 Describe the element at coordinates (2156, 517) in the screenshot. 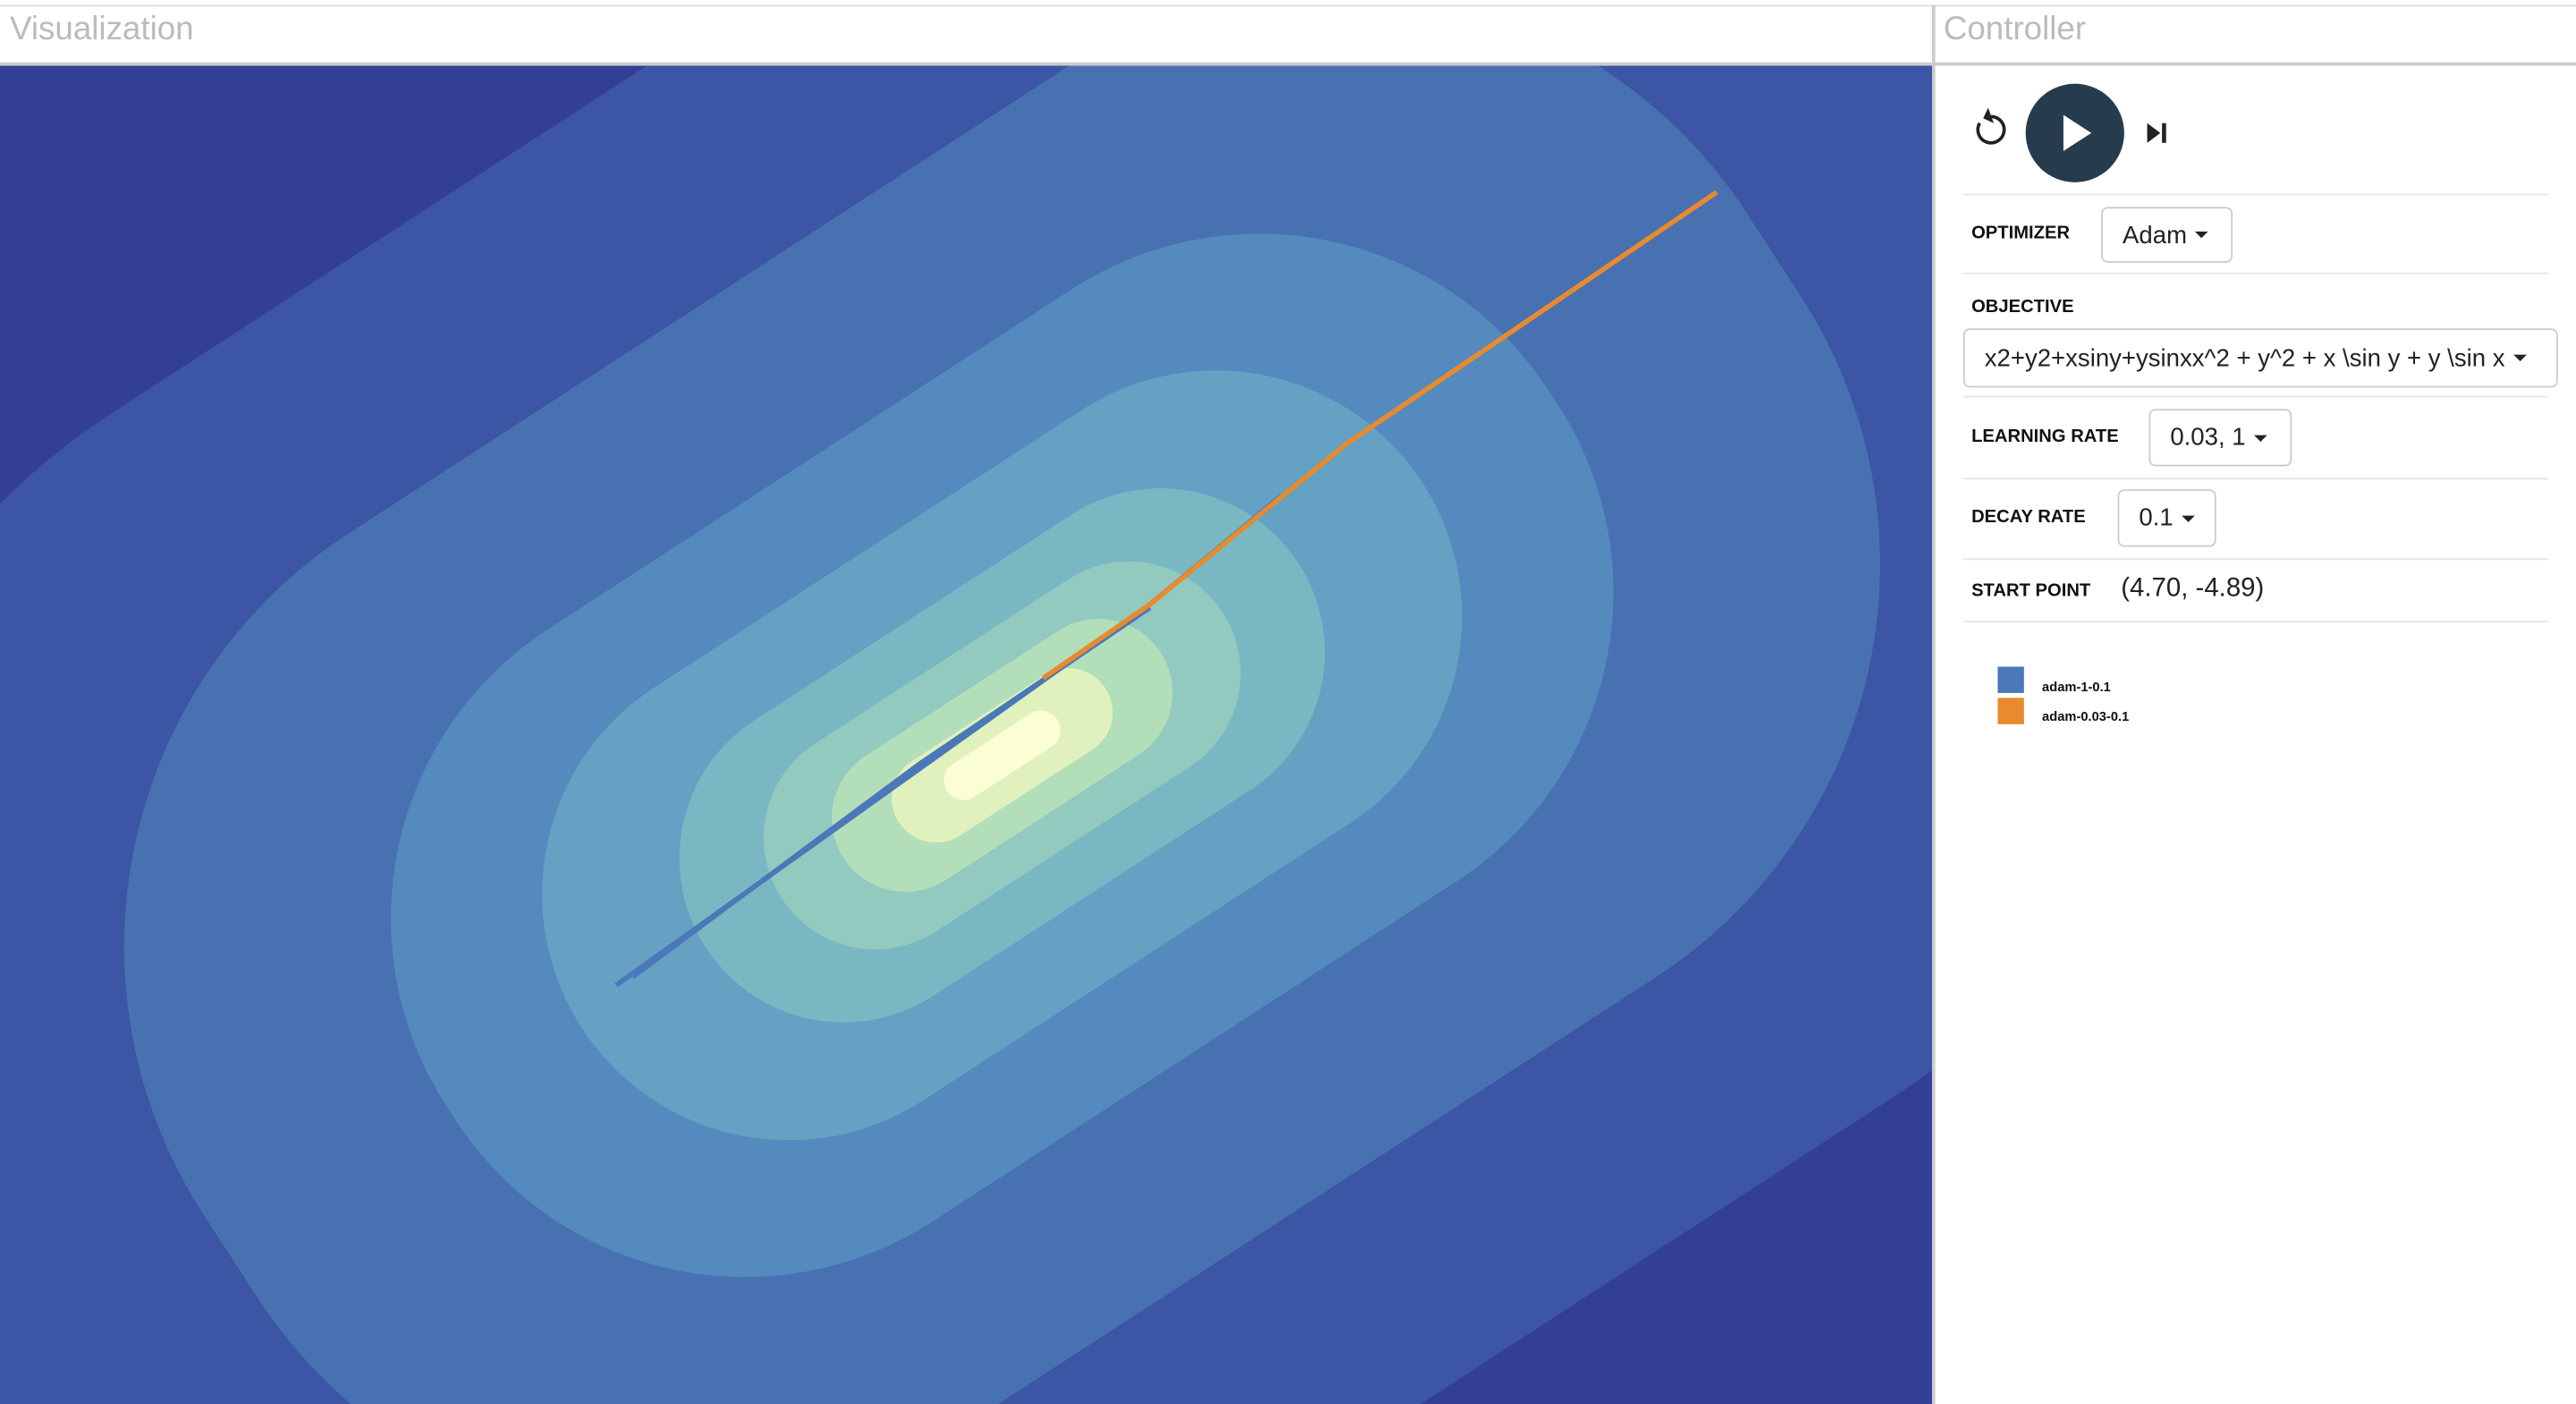

I see `select-value: 0.1` at that location.